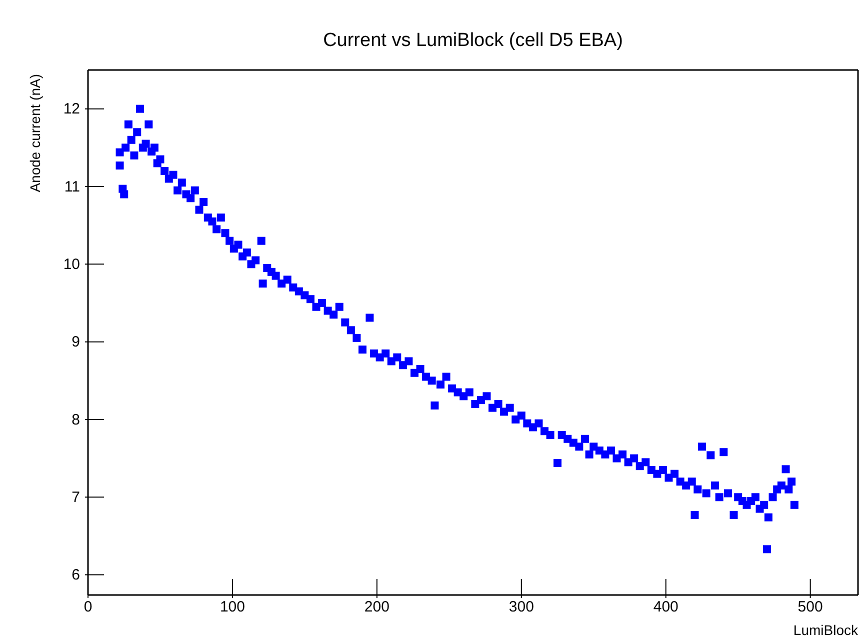 This screenshot has height=639, width=861. Describe the element at coordinates (76, 497) in the screenshot. I see `y-tick-label: 7` at that location.